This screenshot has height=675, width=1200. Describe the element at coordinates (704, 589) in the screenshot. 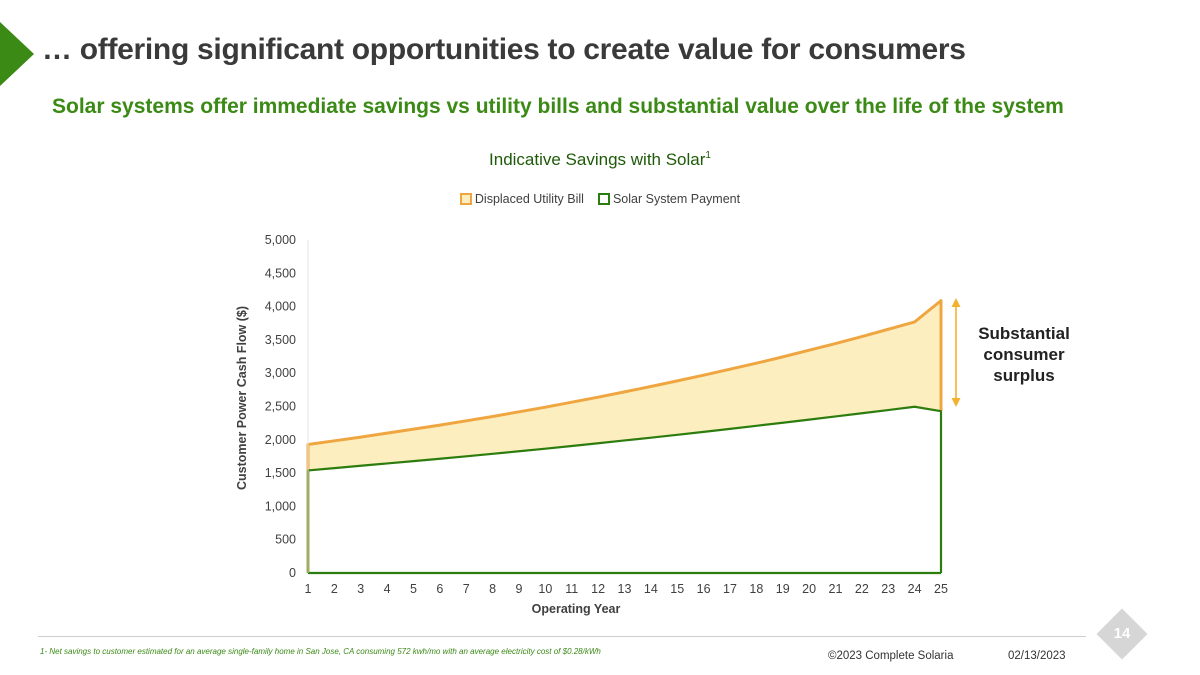

I see `x-tick-label: 16` at that location.